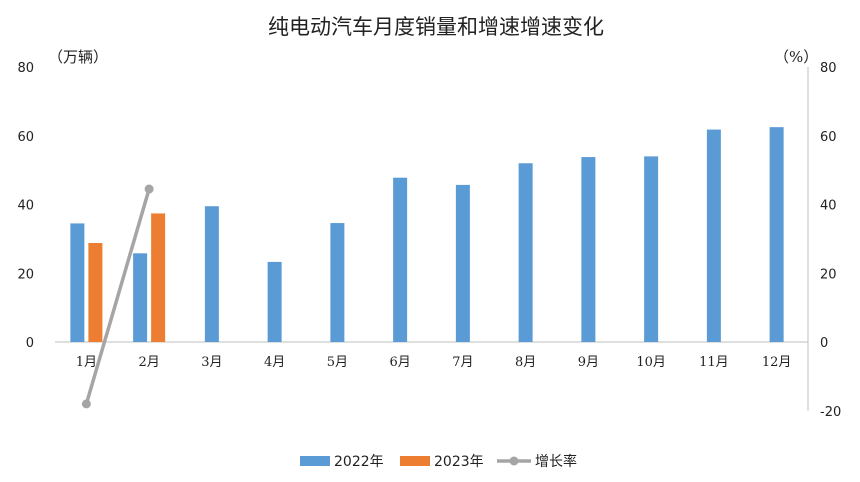 This screenshot has width=860, height=482. Describe the element at coordinates (824, 343) in the screenshot. I see `right-tick-label: 0` at that location.